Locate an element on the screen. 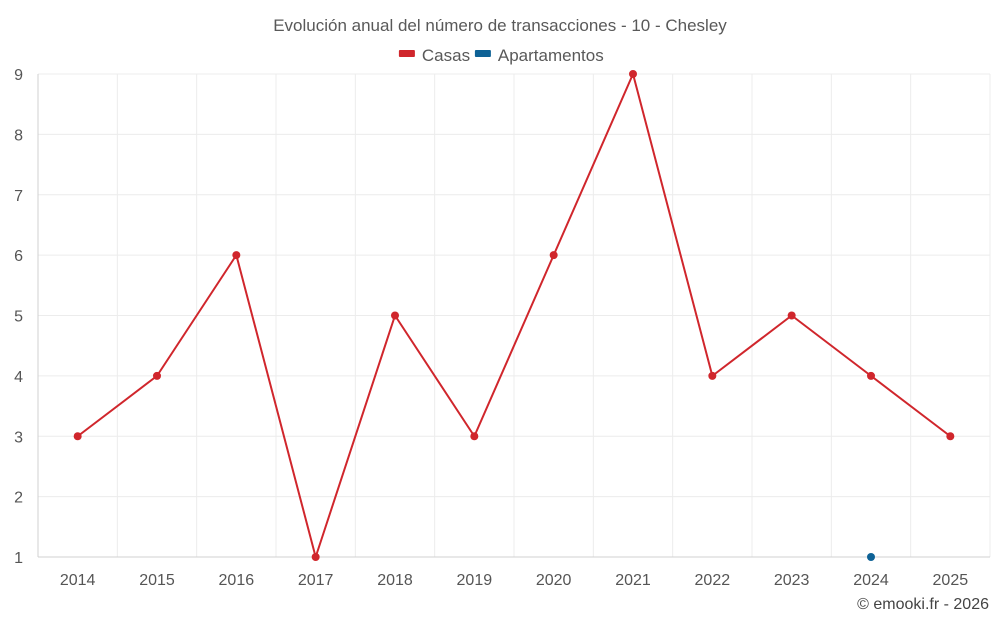  credit-text: © emooki.fr - 2026 is located at coordinates (923, 604).